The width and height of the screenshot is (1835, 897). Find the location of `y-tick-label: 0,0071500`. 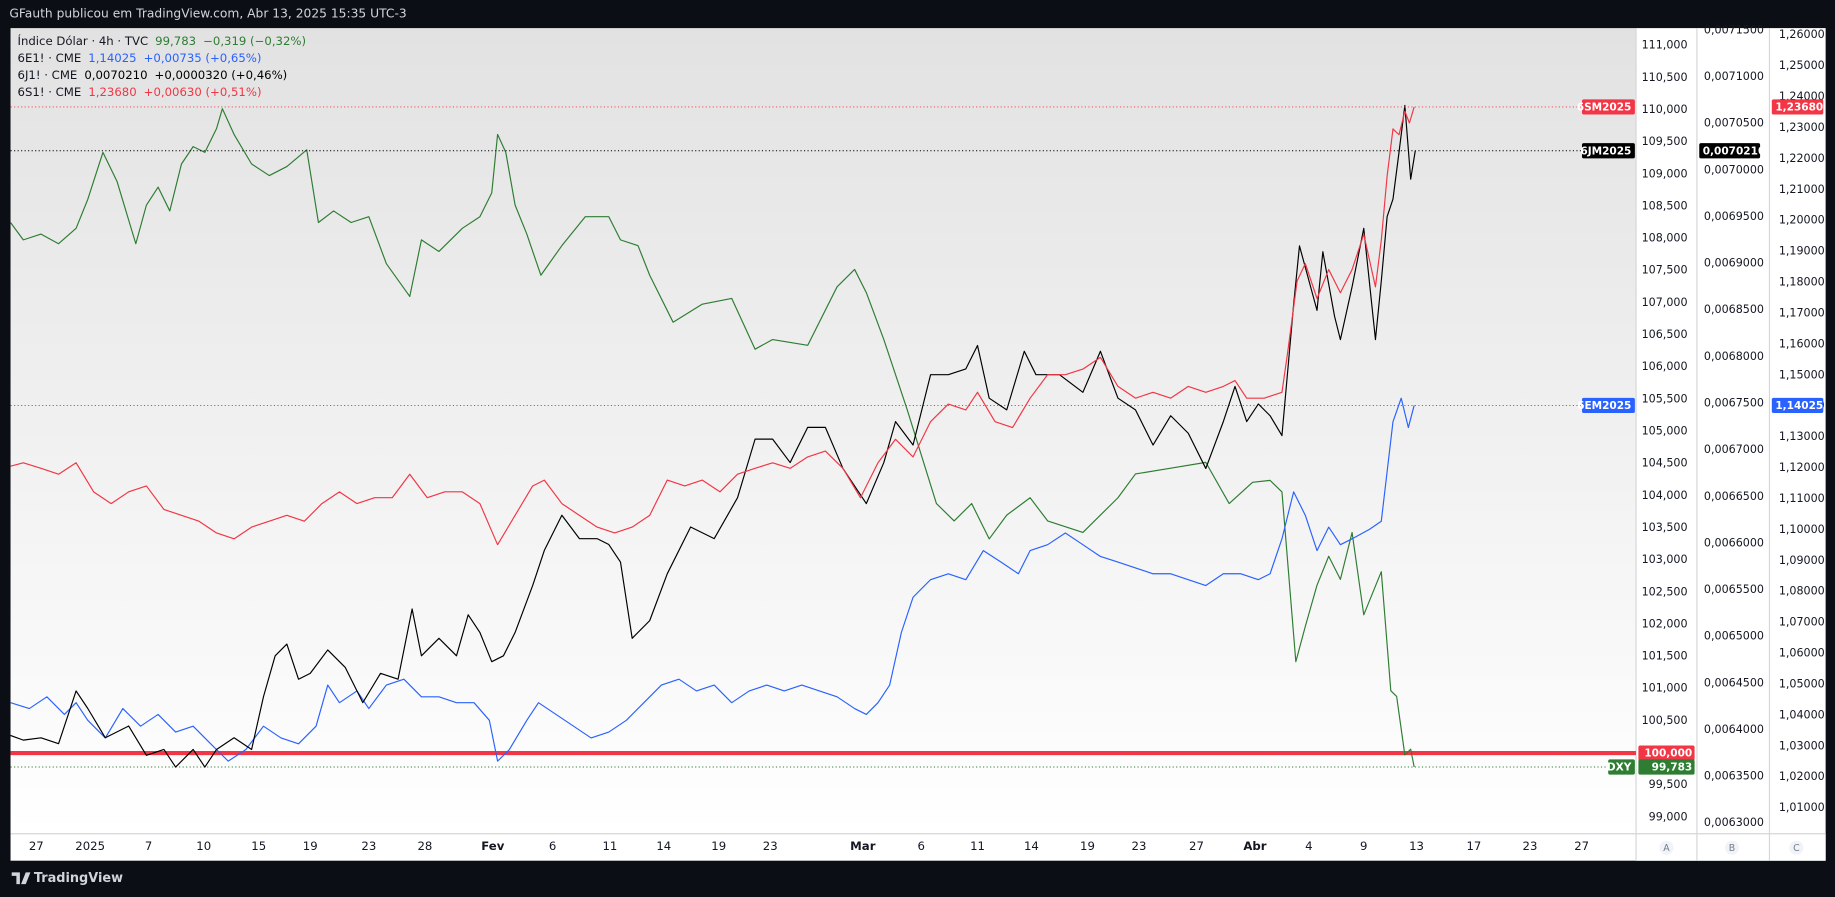

y-tick-label: 0,0071500 is located at coordinates (1734, 29).